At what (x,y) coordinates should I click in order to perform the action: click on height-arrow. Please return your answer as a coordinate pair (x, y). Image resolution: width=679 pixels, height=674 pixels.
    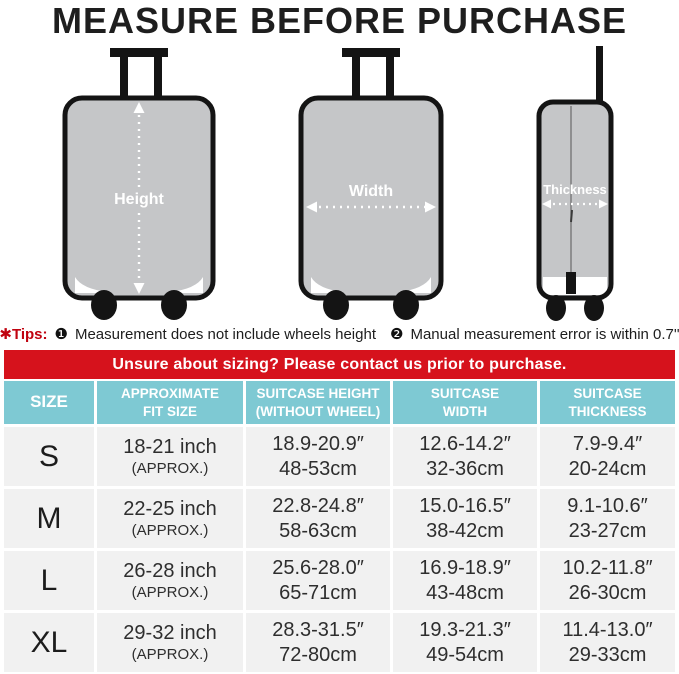
    Looking at the image, I should click on (139, 198).